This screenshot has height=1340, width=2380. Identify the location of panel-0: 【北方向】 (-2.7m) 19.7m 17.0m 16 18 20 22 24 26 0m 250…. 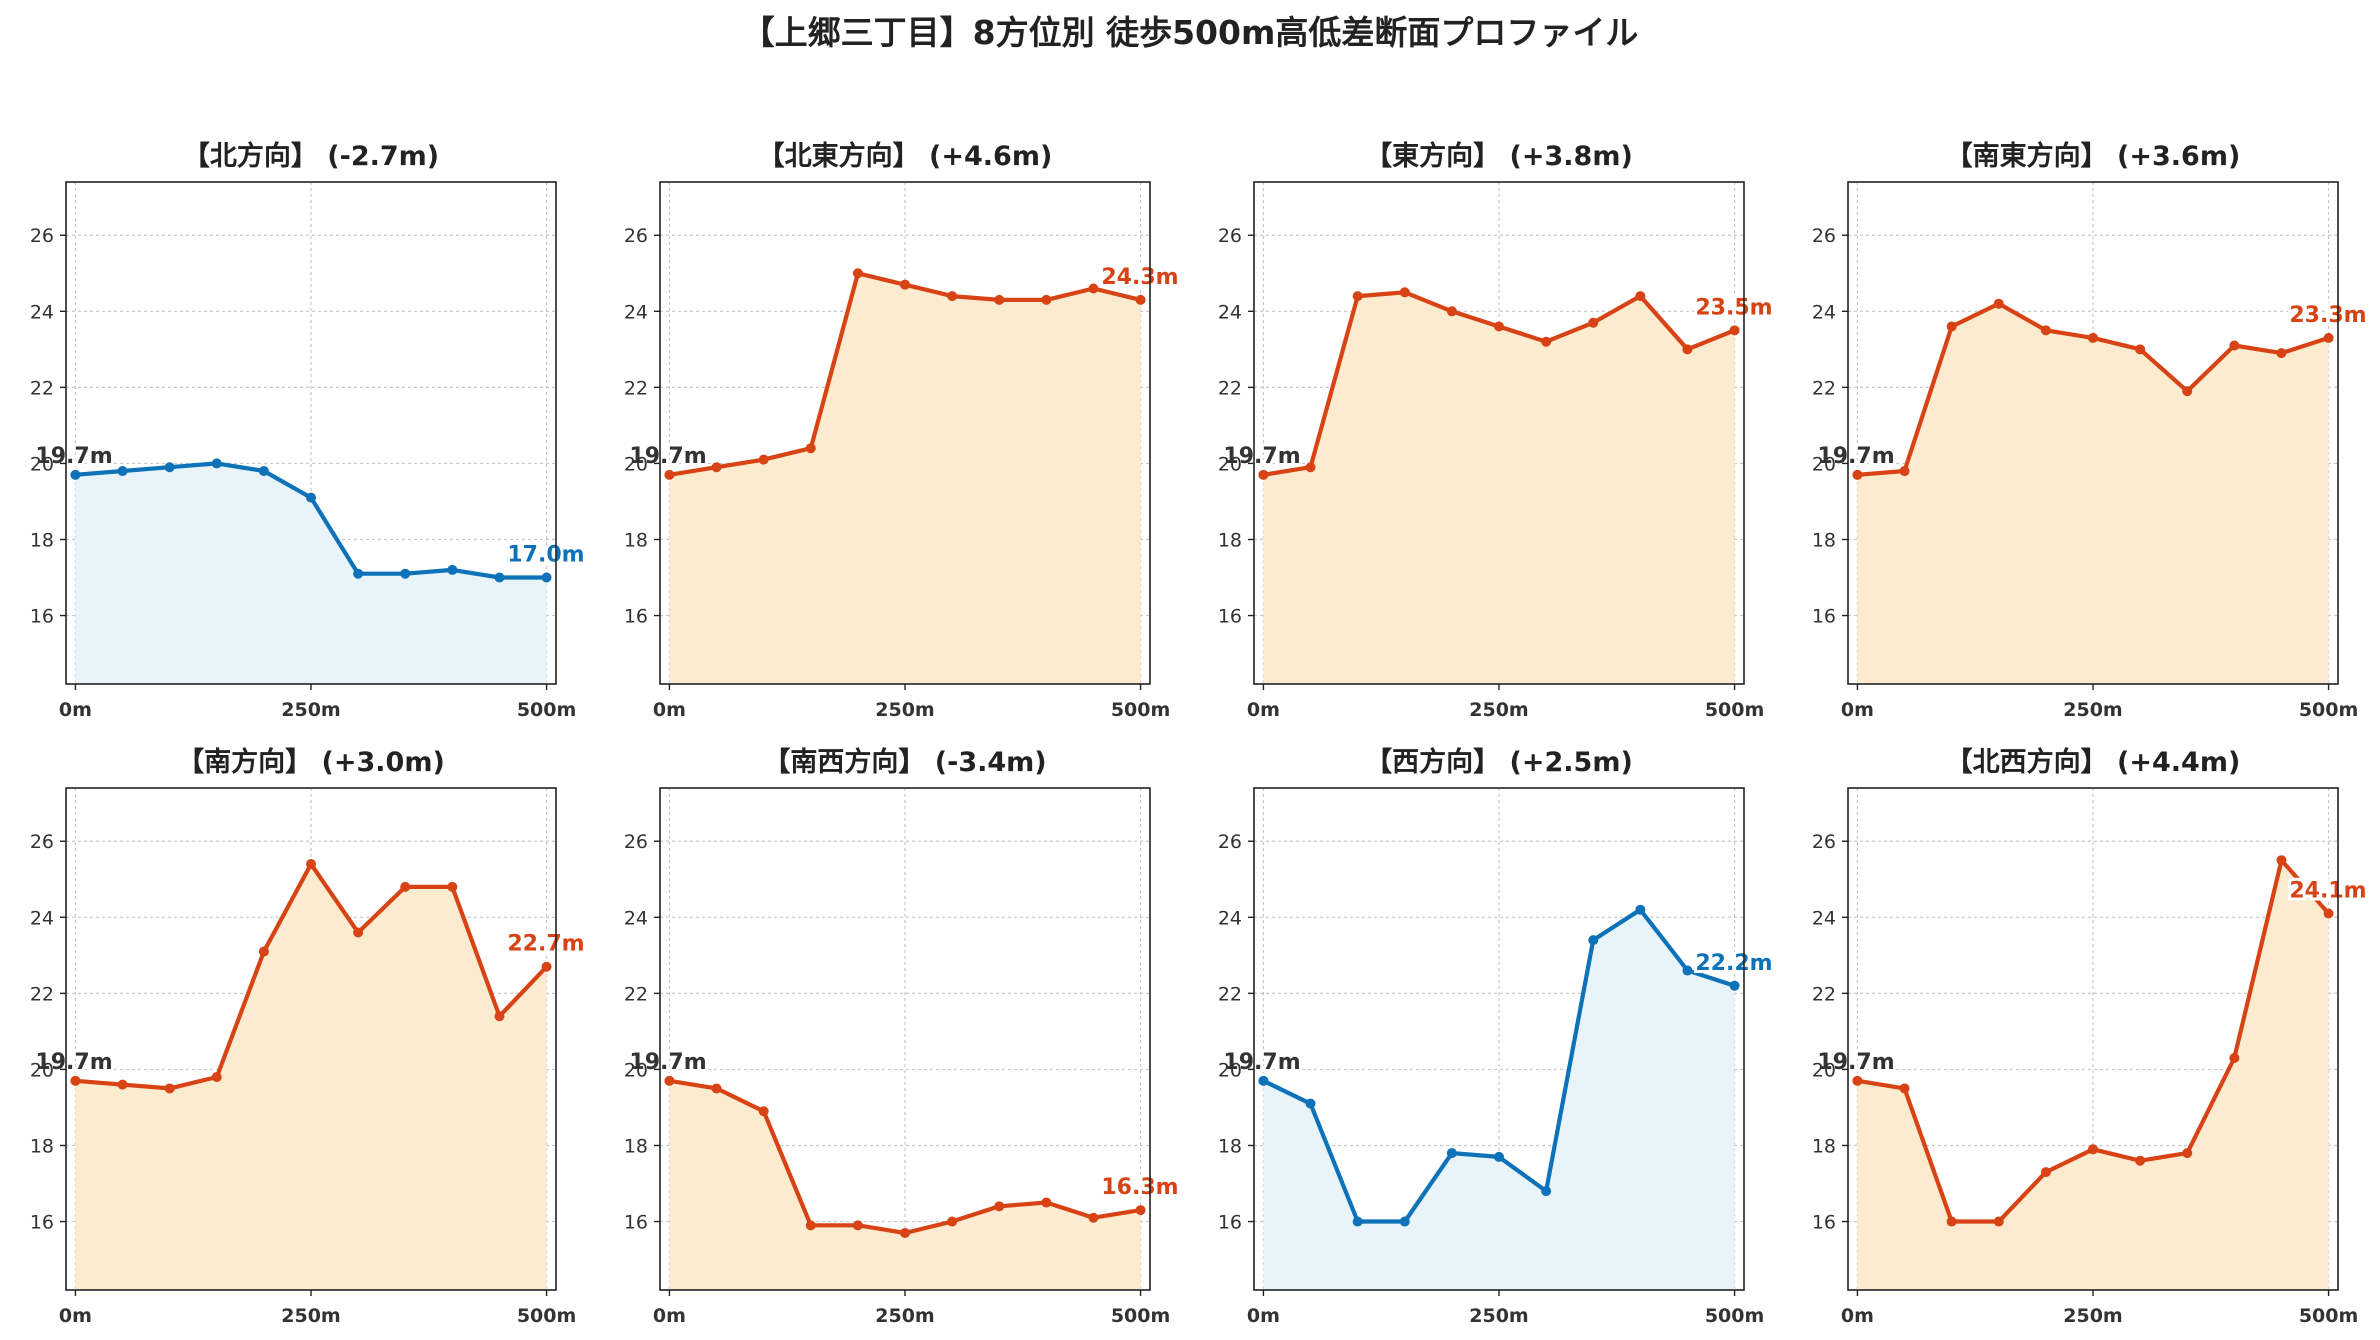
(309, 430).